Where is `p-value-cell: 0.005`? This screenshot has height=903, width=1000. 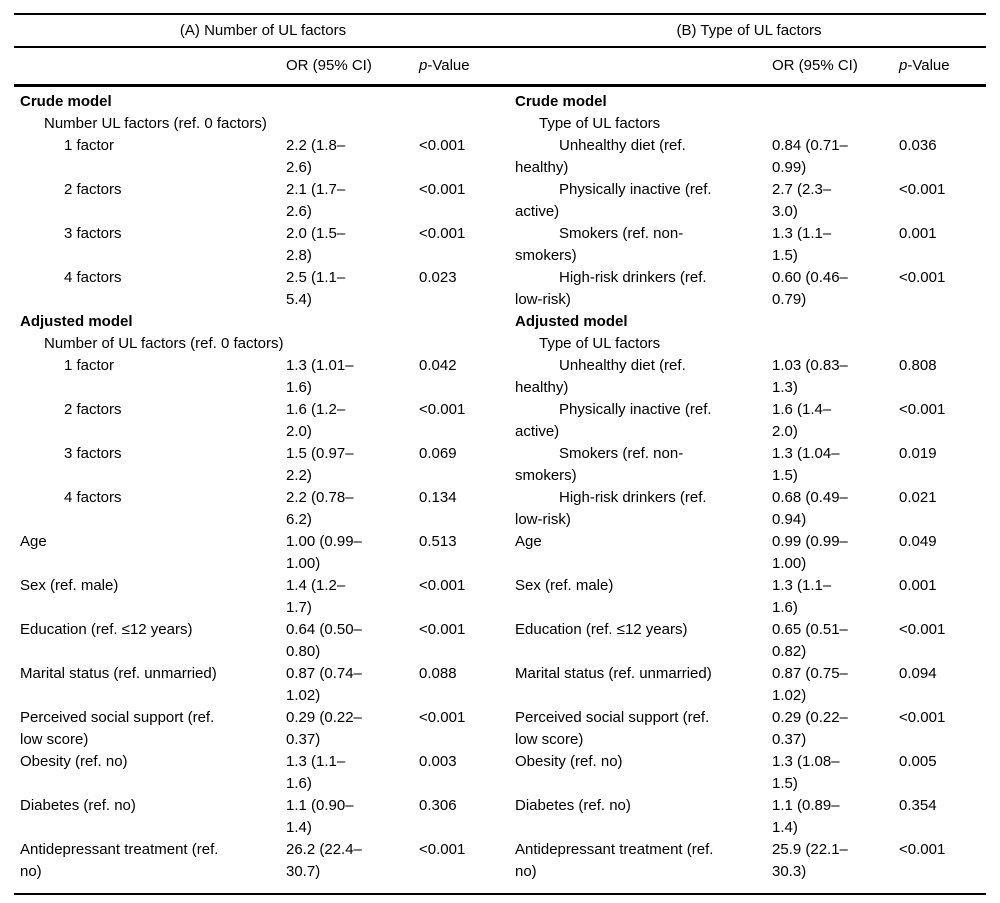 p-value-cell: 0.005 is located at coordinates (918, 761).